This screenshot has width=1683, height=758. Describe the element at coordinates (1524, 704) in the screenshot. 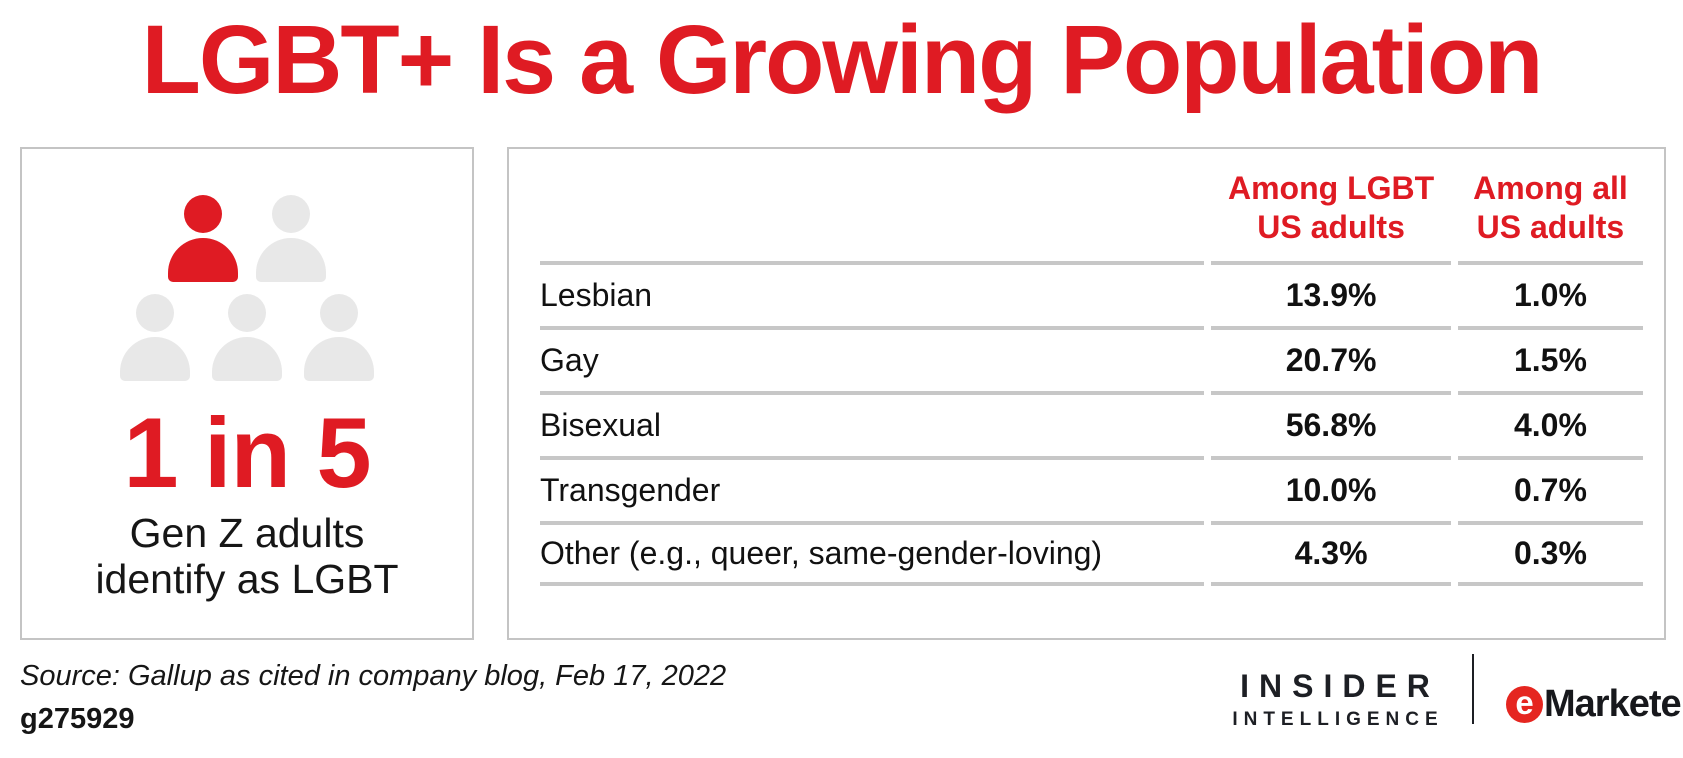

I see `emarketer-e-icon: e` at that location.